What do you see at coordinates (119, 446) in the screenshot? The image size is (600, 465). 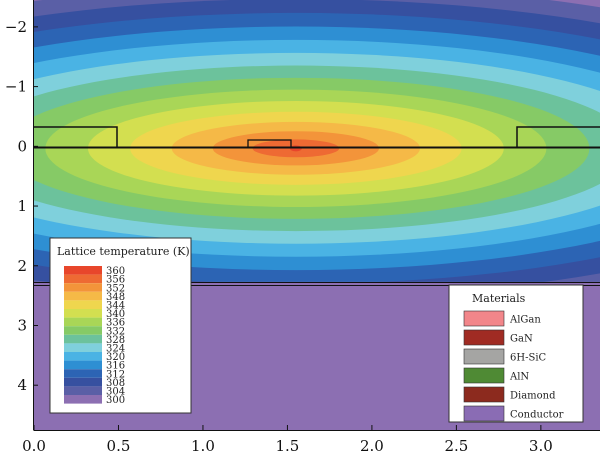 I see `x-tick-label: 0.5` at bounding box center [119, 446].